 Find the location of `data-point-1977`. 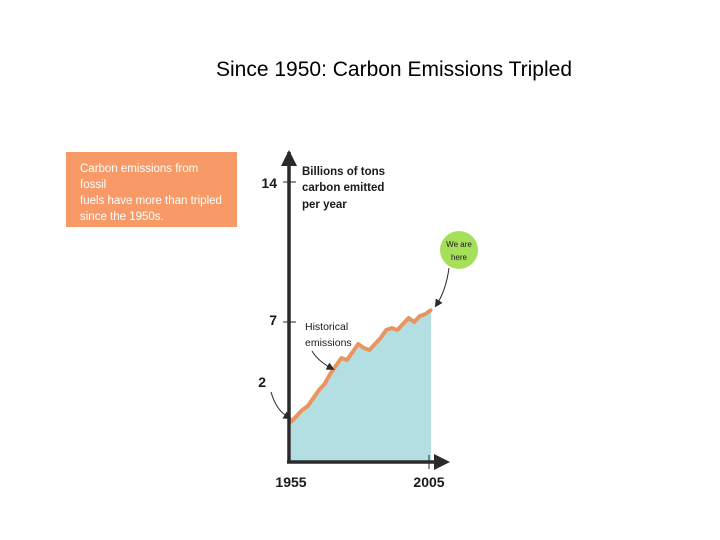

data-point-1977 is located at coordinates (353, 352).